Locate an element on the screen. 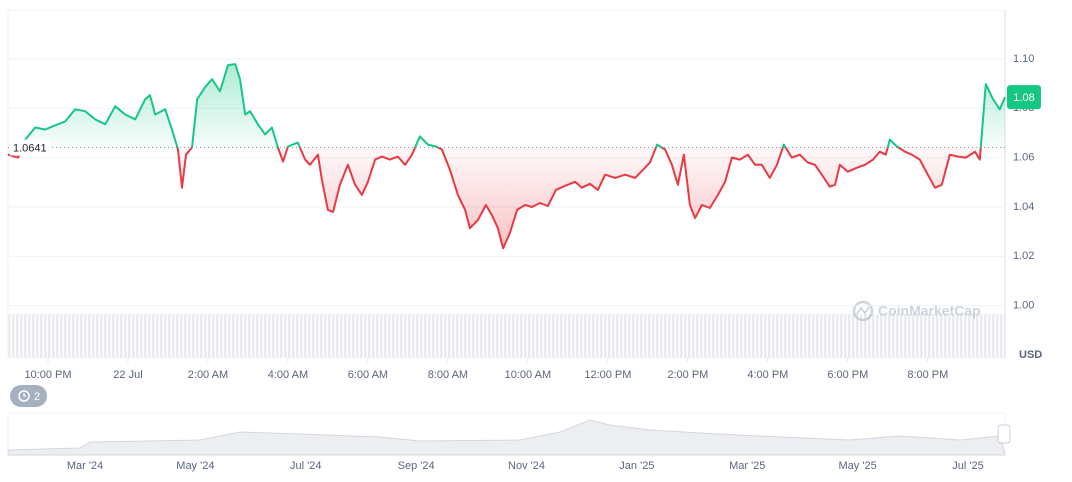 This screenshot has height=482, width=1072. navigator is located at coordinates (509, 434).